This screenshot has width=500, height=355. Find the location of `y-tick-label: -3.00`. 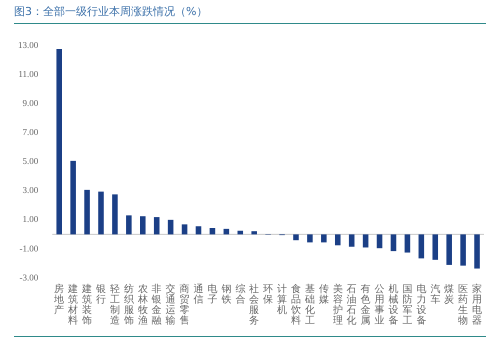

y-tick-label: -3.00 is located at coordinates (29, 277).